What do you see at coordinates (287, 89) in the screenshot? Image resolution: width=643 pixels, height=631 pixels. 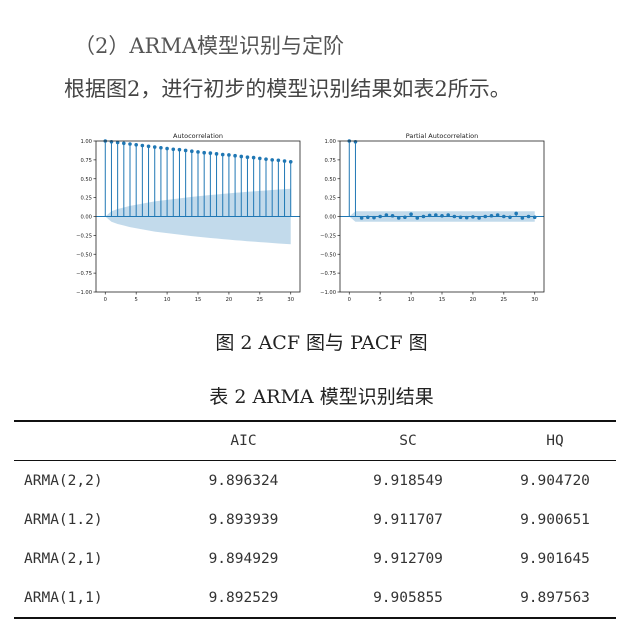 I see `body-paragraph: 根据图2，进行初步的模型识别结果如表2所示。` at bounding box center [287, 89].